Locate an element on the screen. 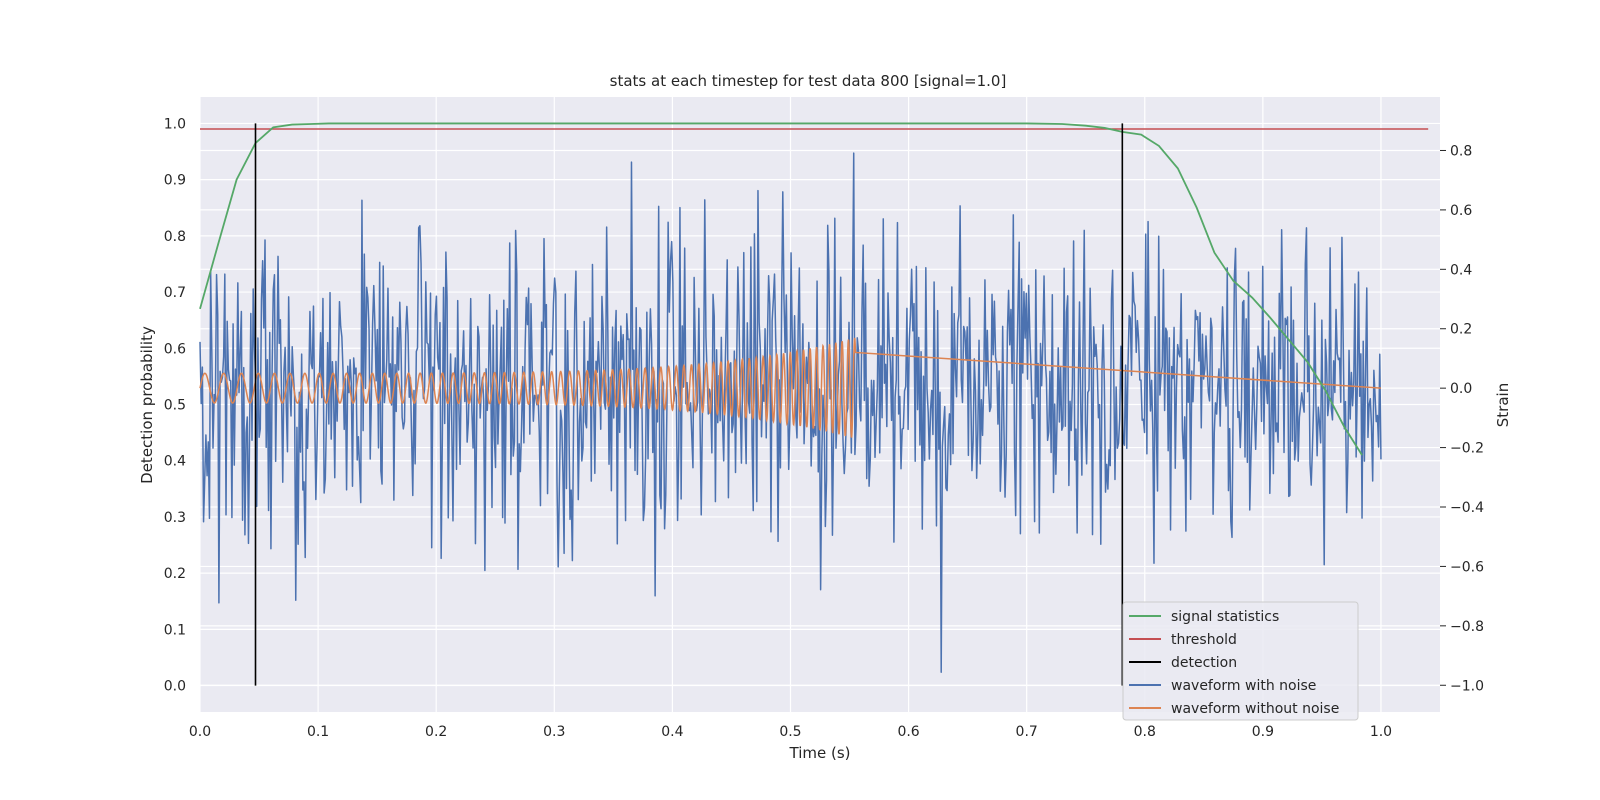  y-tick-label: 0.9 is located at coordinates (175, 181).